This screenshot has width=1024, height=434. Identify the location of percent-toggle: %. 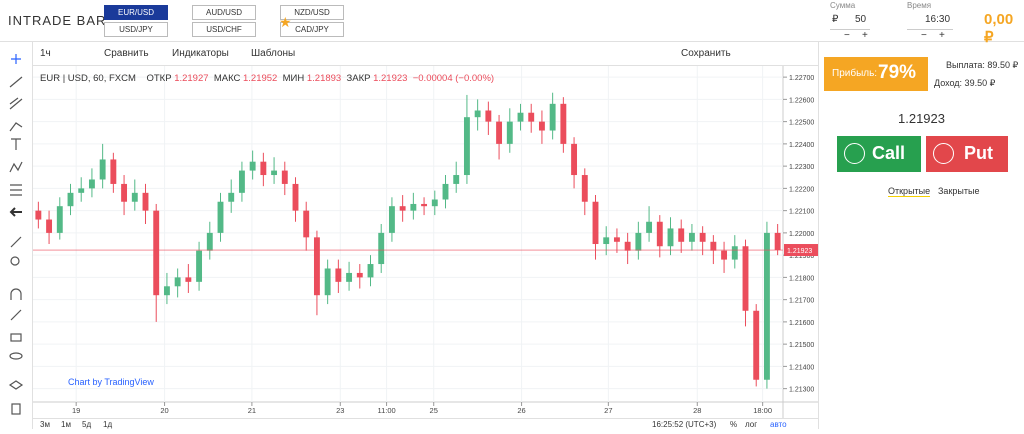
(734, 424).